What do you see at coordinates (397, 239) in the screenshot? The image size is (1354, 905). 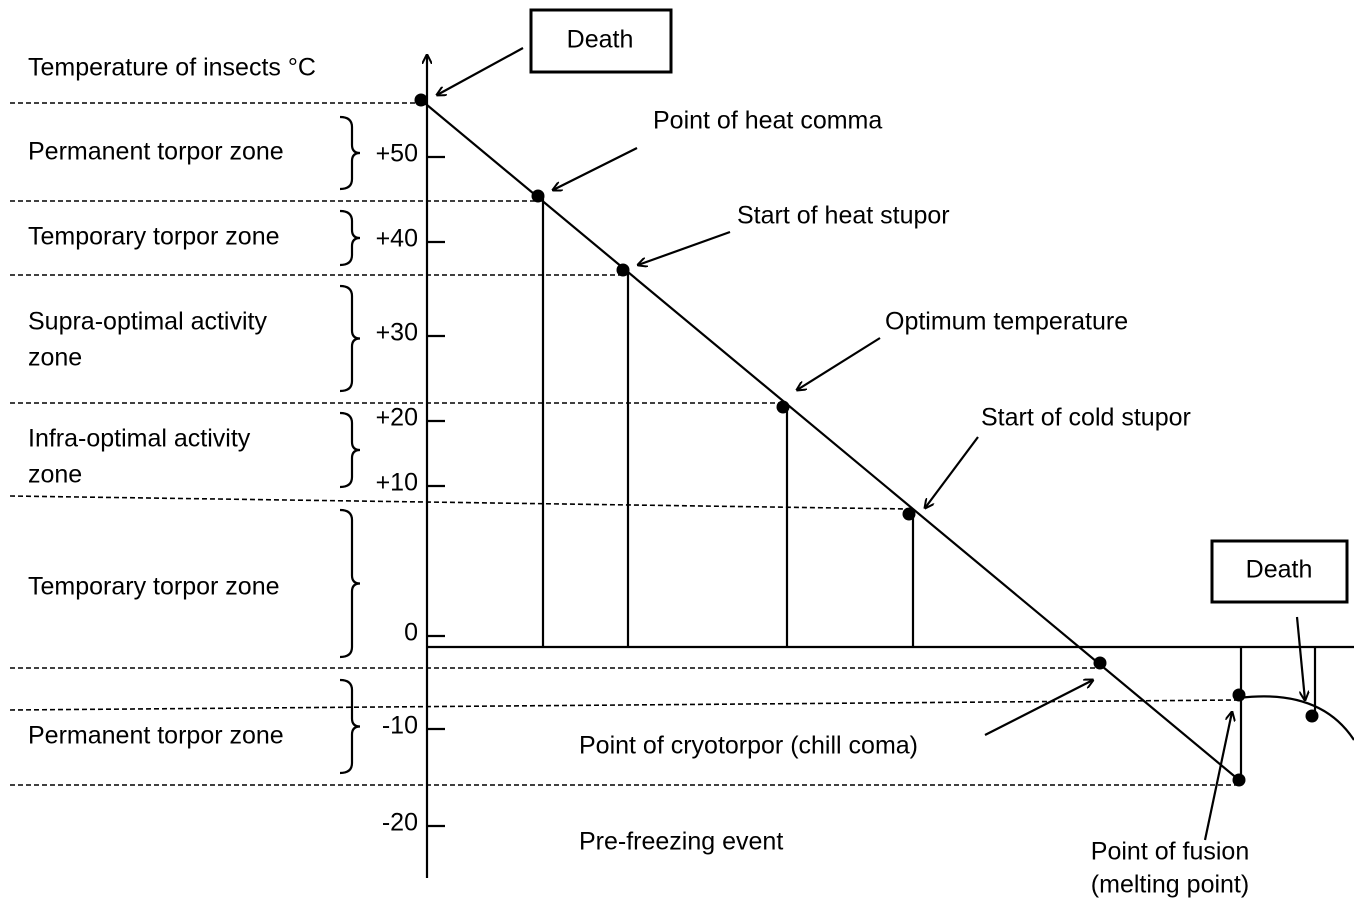 I see `tick-label: +40` at bounding box center [397, 239].